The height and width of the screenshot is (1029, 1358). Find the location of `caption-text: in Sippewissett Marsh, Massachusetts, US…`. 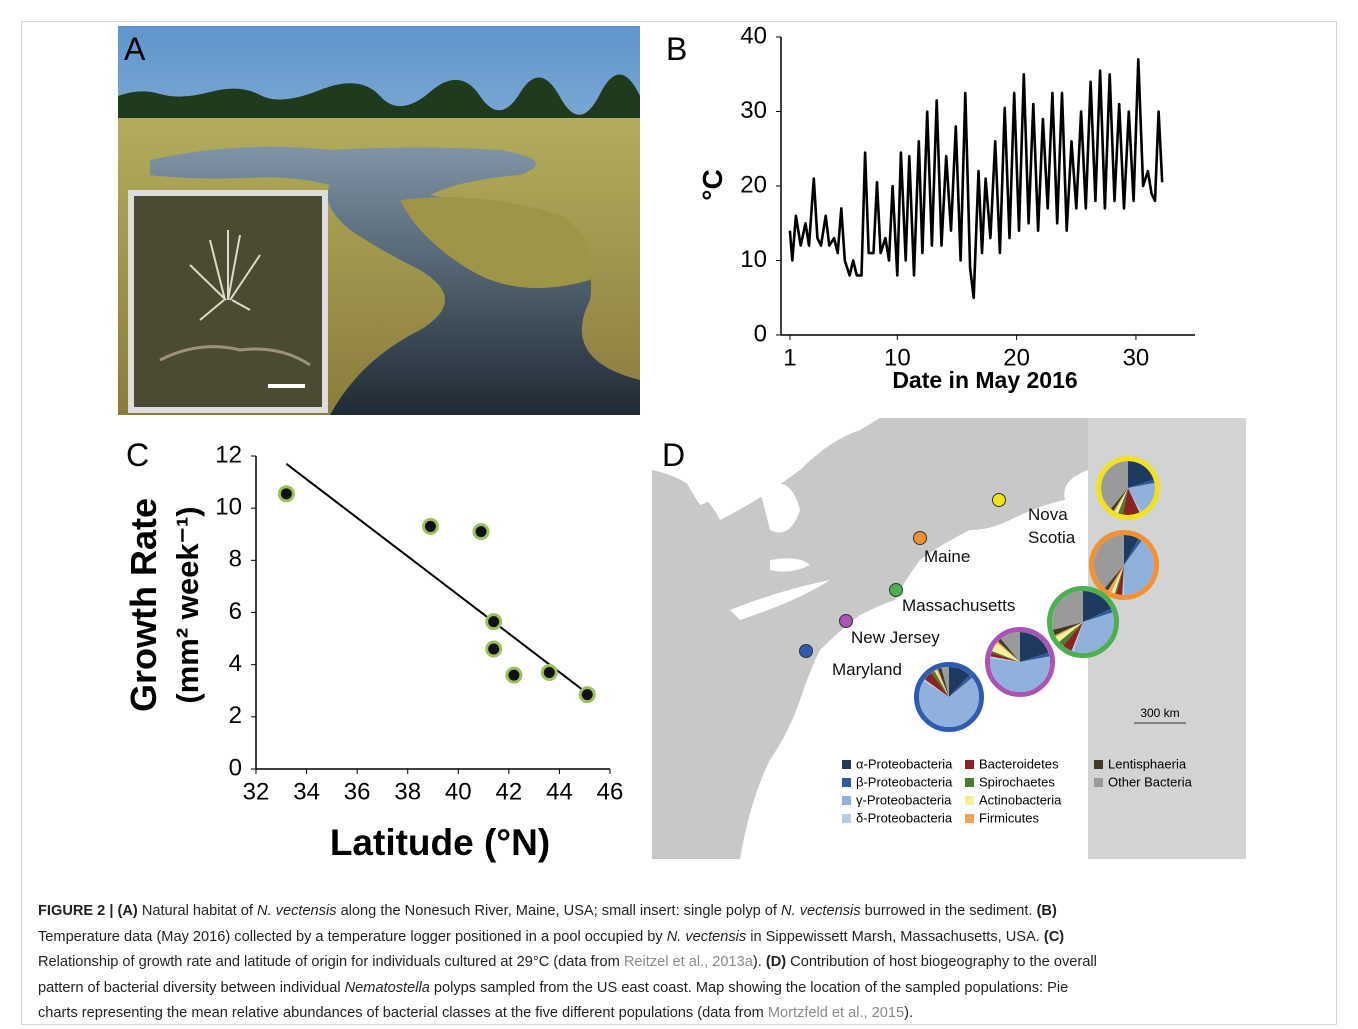

caption-text: in Sippewissett Marsh, Massachusetts, US… is located at coordinates (895, 936).